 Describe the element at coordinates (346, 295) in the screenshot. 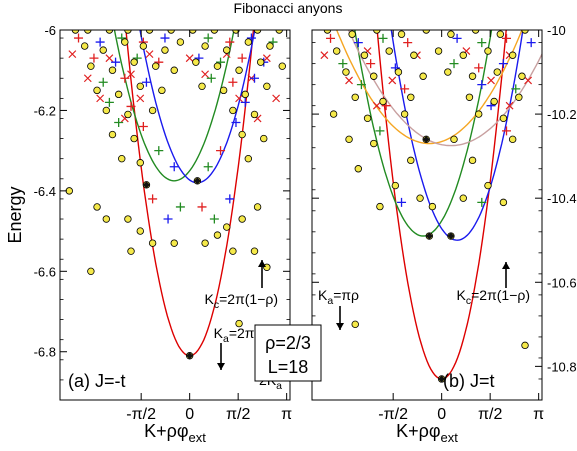

I see `annotation-rest: =πρ` at that location.